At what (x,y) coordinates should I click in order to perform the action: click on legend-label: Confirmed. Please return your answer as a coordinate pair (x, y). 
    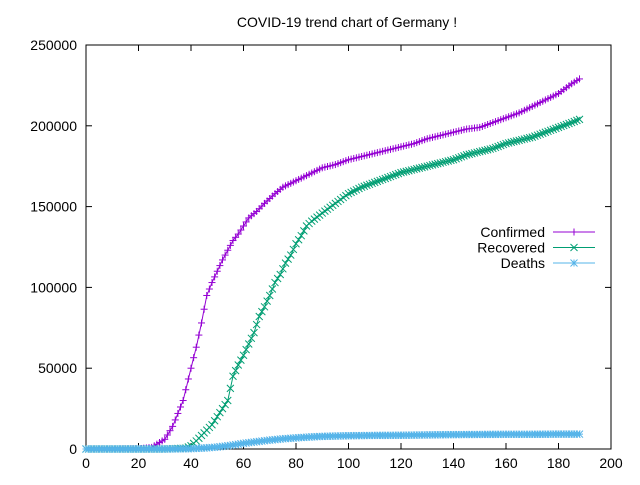
    Looking at the image, I should click on (512, 232).